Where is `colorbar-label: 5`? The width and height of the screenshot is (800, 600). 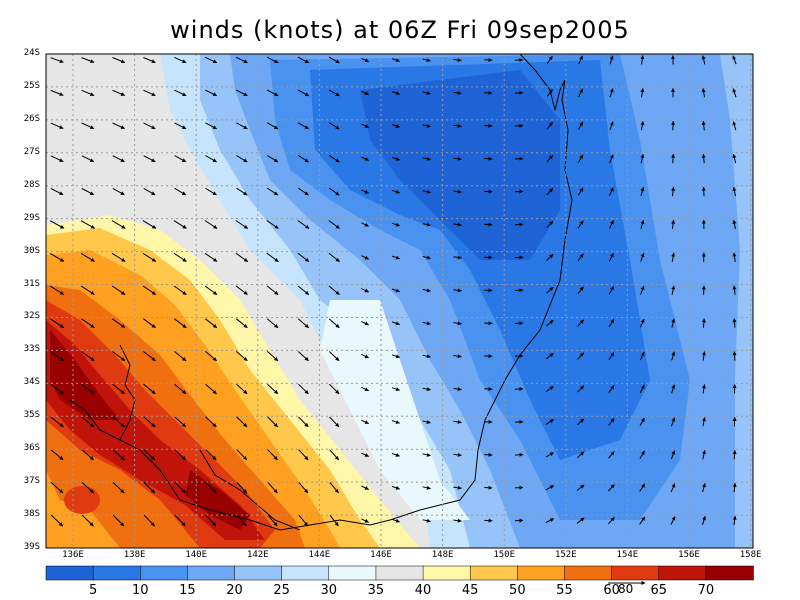
colorbar-label: 5 is located at coordinates (93, 590).